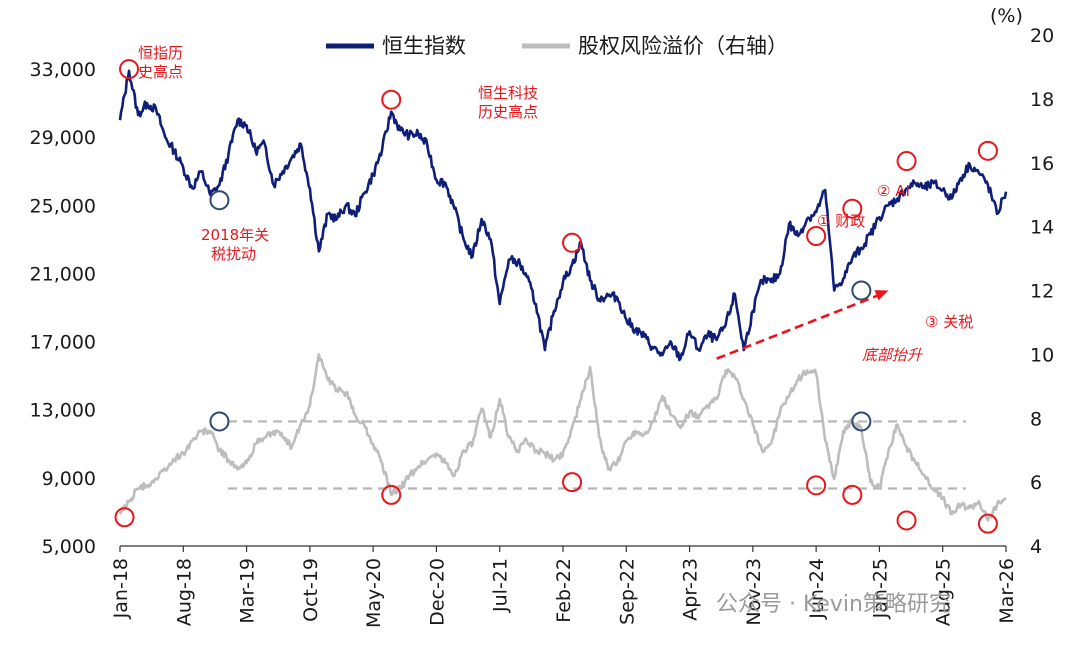 Image resolution: width=1080 pixels, height=653 pixels. I want to click on annotation-label: ① 财政, so click(841, 221).